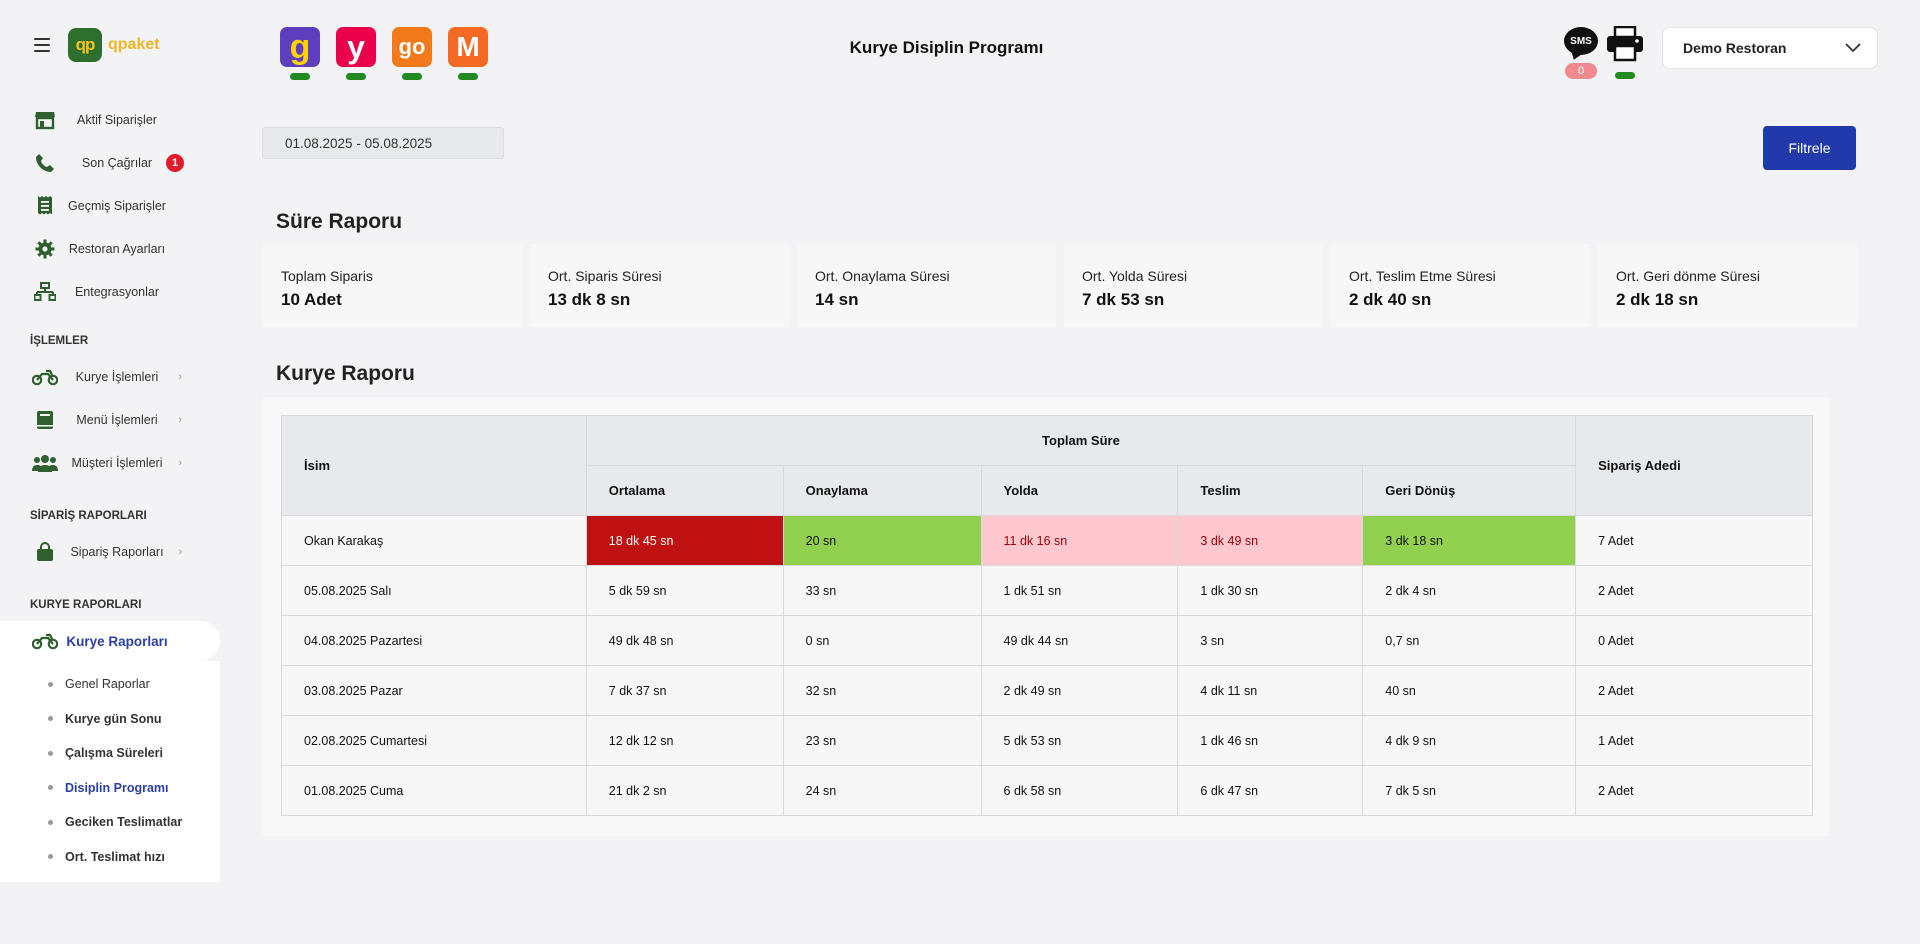  What do you see at coordinates (45, 377) in the screenshot?
I see `motorcycle-icon` at bounding box center [45, 377].